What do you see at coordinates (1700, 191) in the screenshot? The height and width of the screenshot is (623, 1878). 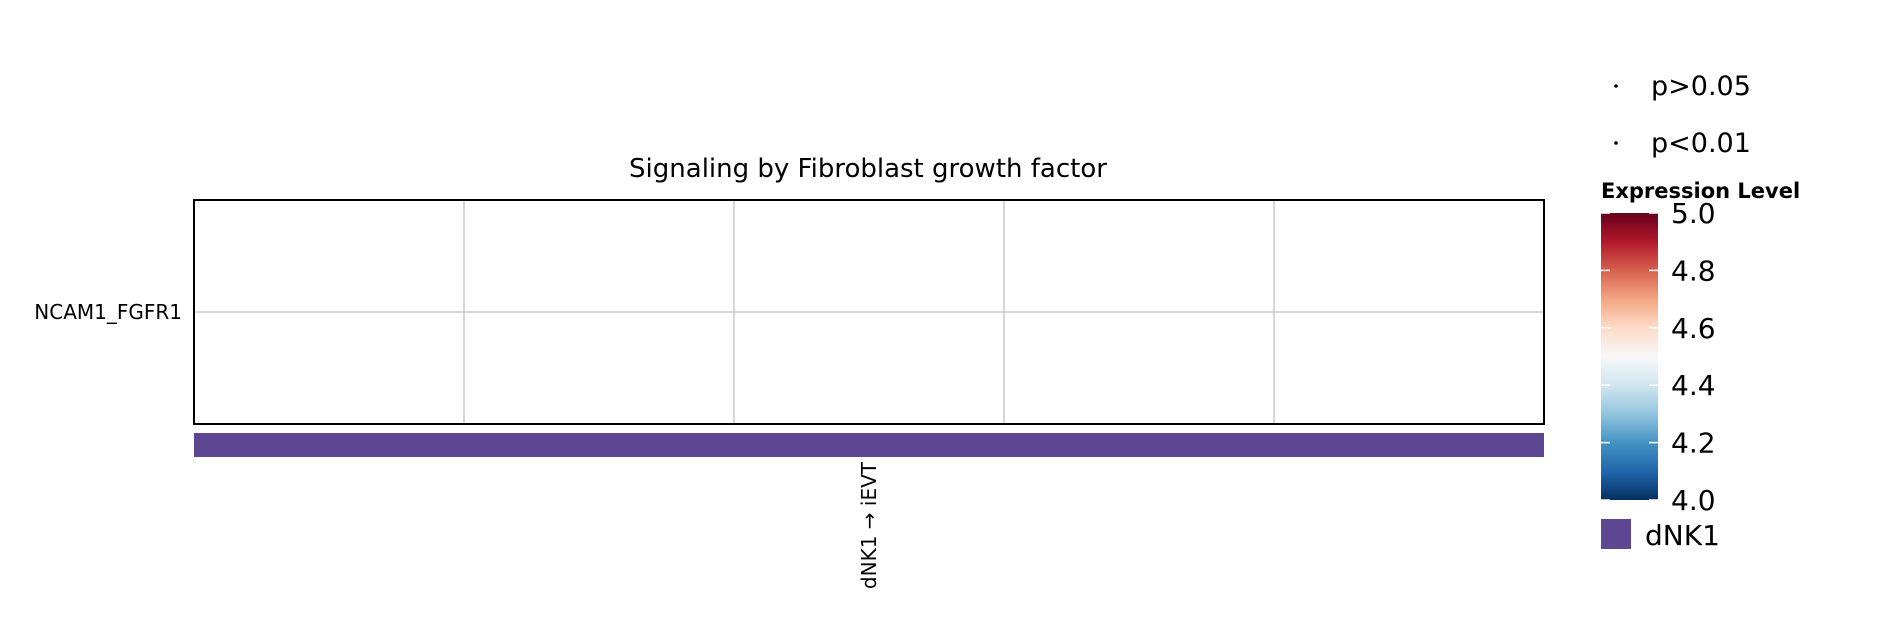 I see `colorbar-title: Expression Level` at bounding box center [1700, 191].